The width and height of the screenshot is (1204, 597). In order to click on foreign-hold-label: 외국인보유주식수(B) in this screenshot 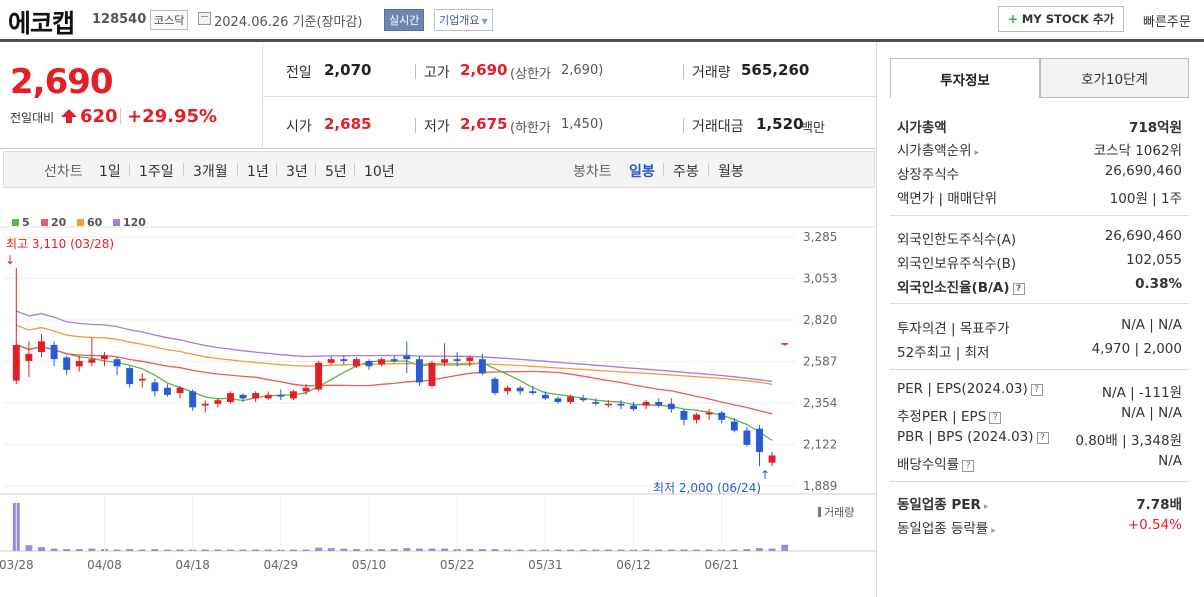, I will do `click(957, 264)`.